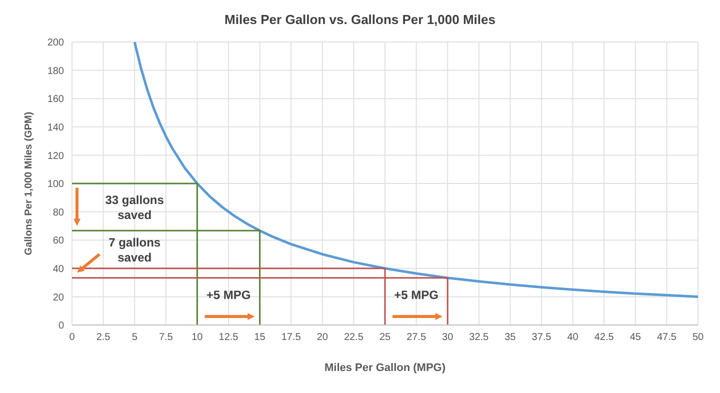 Image resolution: width=720 pixels, height=393 pixels. What do you see at coordinates (58, 241) in the screenshot?
I see `y-tick-label: 60` at bounding box center [58, 241].